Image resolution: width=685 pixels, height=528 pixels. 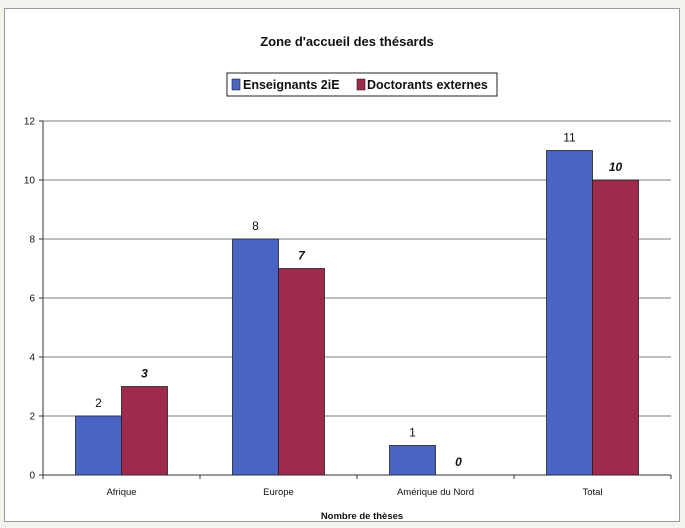 What do you see at coordinates (435, 492) in the screenshot?
I see `x-category-label: Amérique du Nord` at bounding box center [435, 492].